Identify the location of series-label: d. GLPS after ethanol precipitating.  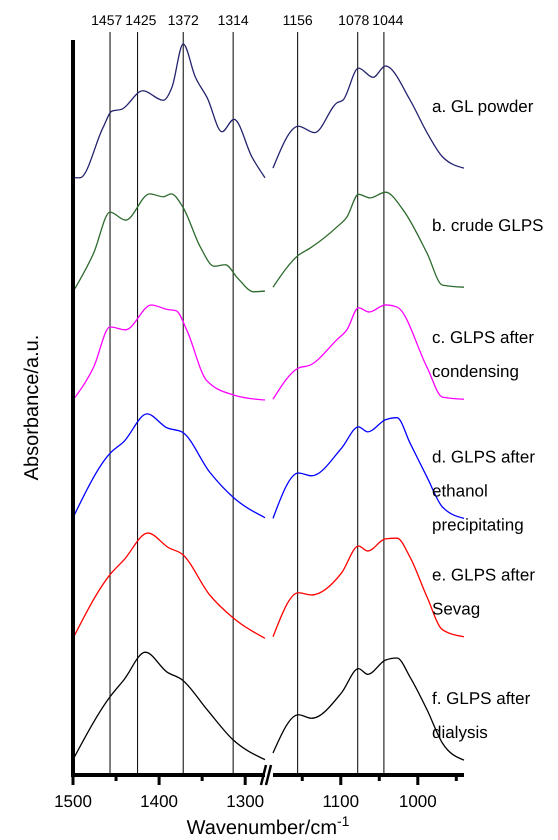
(484, 490).